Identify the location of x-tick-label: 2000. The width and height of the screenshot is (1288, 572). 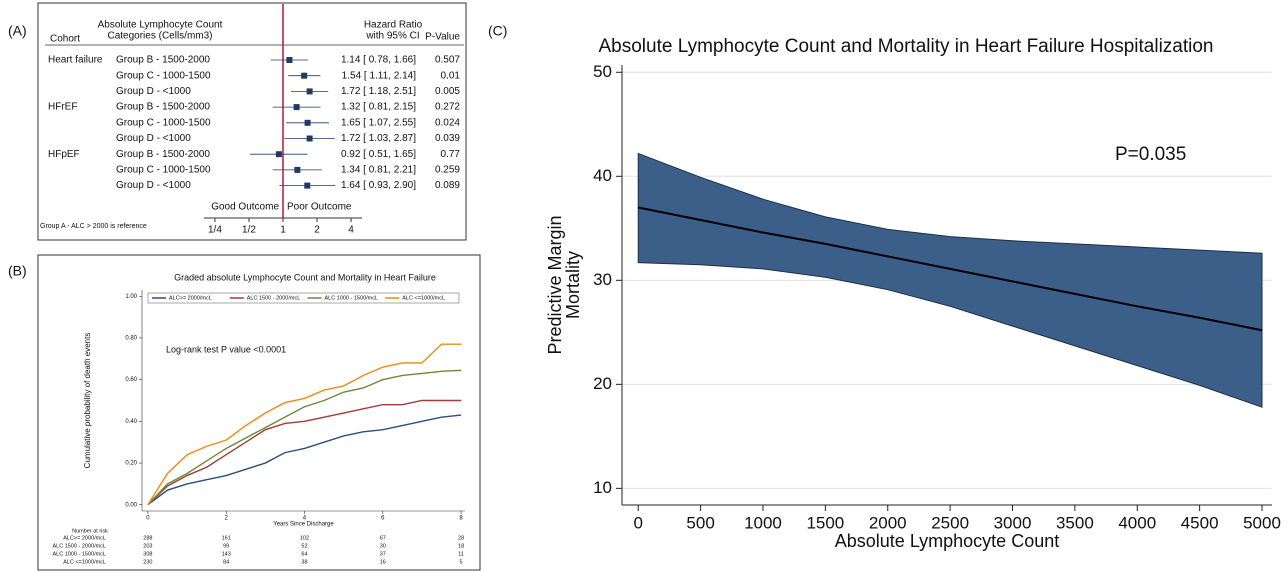
(888, 522).